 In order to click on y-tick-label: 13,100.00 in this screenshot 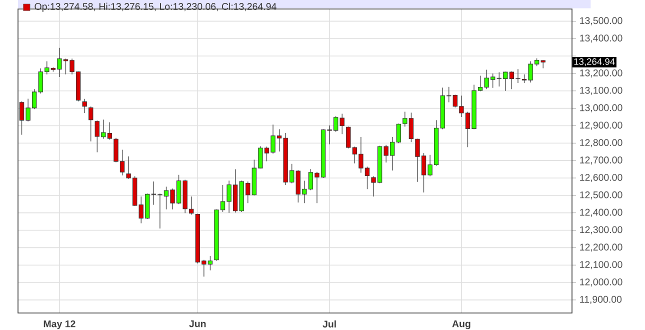, I will do `click(601, 90)`.